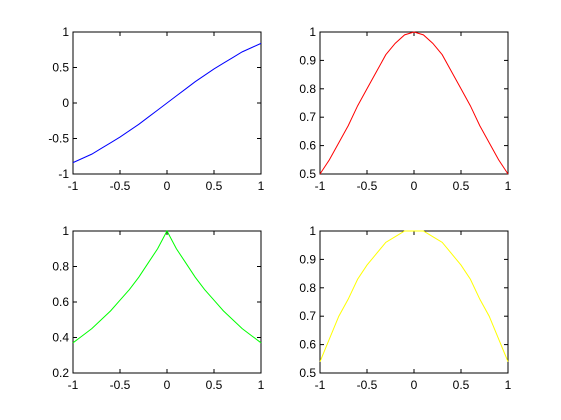 The image size is (561, 420). Describe the element at coordinates (65, 103) in the screenshot. I see `y-tick-label: 0` at that location.